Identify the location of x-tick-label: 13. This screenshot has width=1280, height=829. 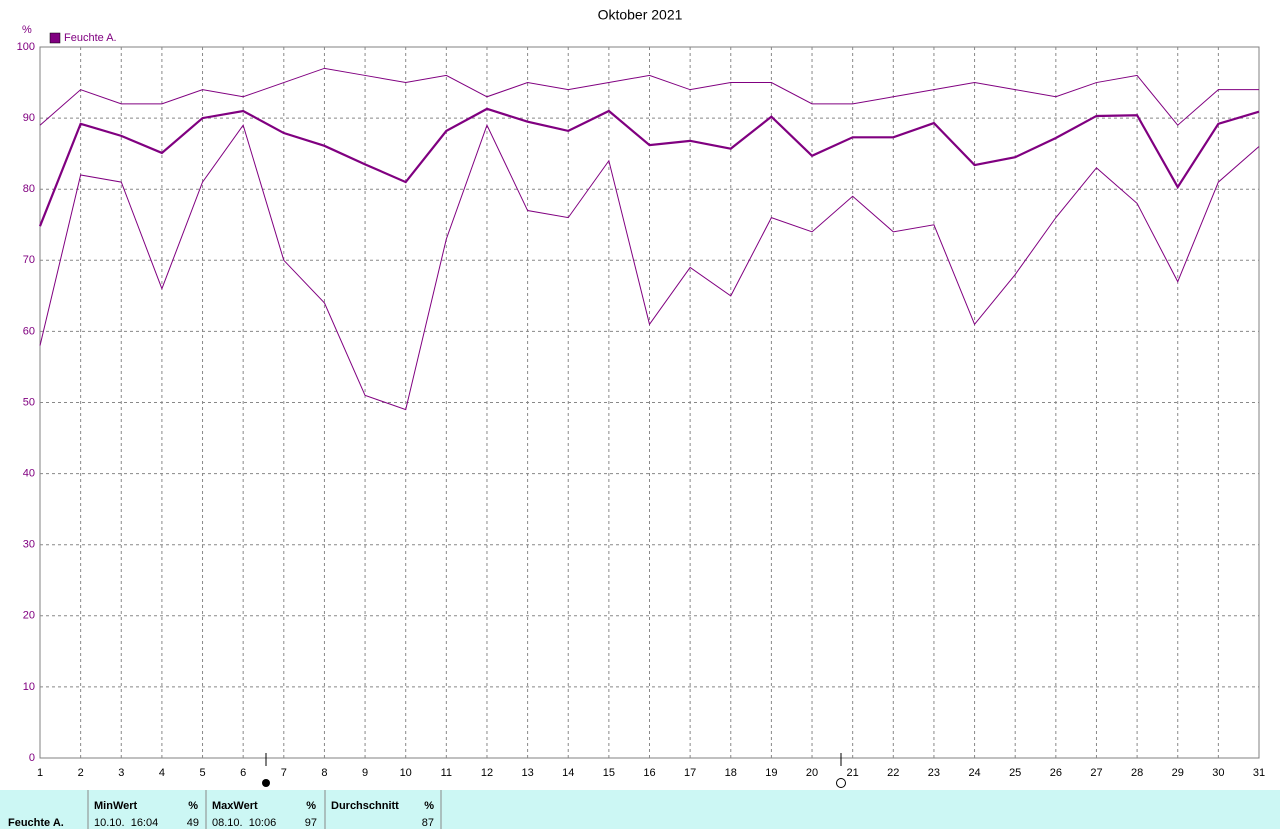
(527, 773).